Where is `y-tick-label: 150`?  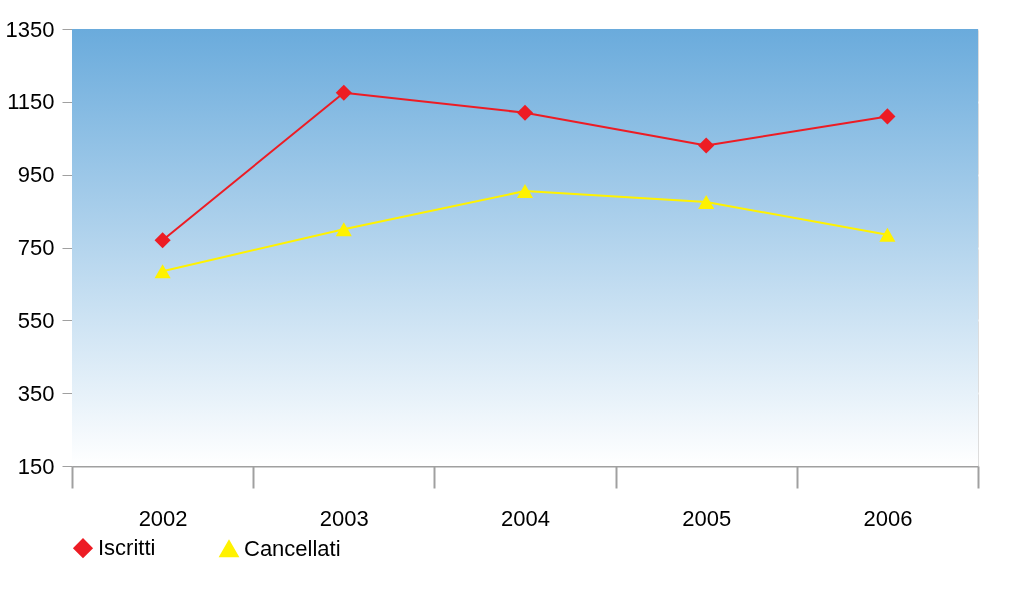
y-tick-label: 150 is located at coordinates (36, 466).